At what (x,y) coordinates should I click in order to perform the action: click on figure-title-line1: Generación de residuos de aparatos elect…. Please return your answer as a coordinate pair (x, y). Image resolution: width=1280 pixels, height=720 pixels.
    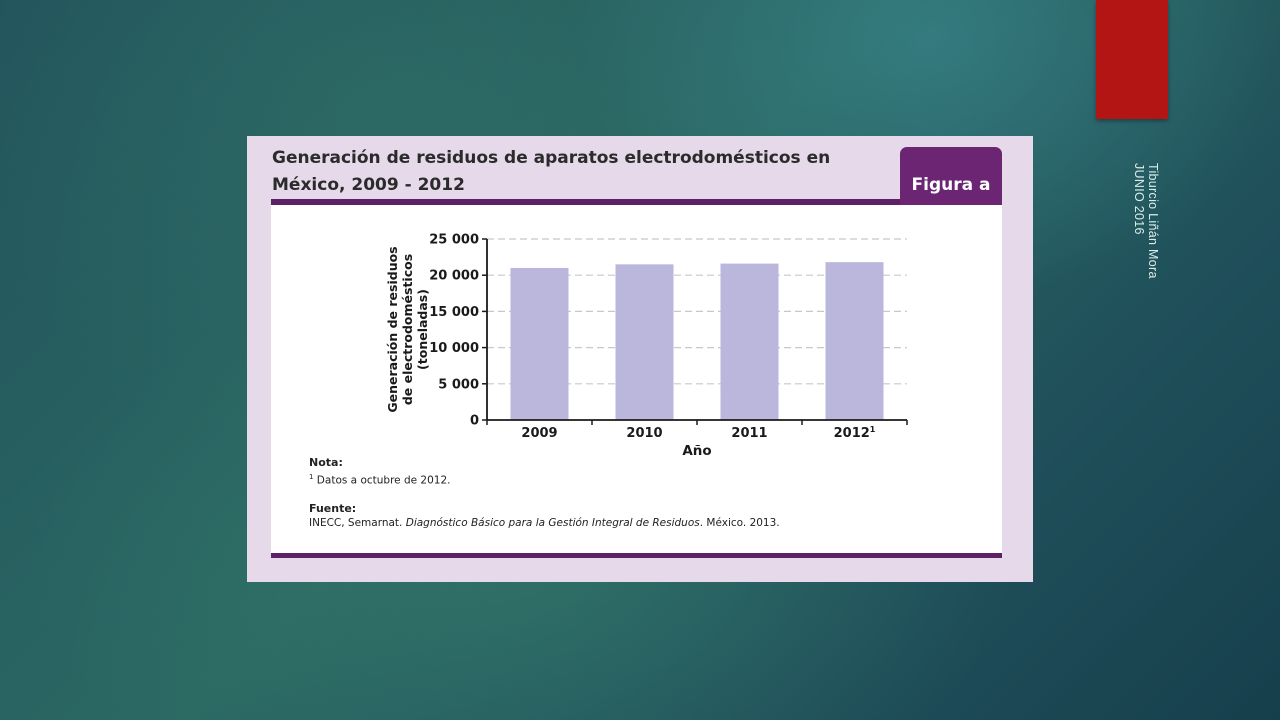
    Looking at the image, I should click on (551, 158).